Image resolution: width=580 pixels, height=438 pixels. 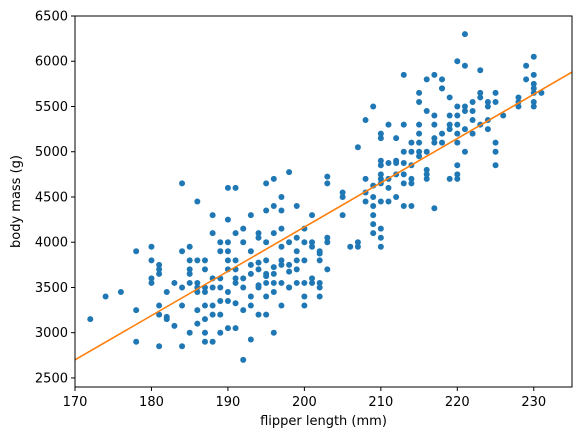 I want to click on y-tick-label: 5000, so click(x=51, y=152).